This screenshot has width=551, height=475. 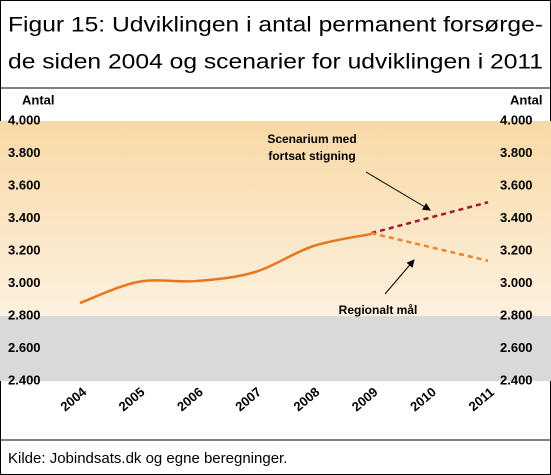 I want to click on y-tick-label: 2.600, so click(x=24, y=347).